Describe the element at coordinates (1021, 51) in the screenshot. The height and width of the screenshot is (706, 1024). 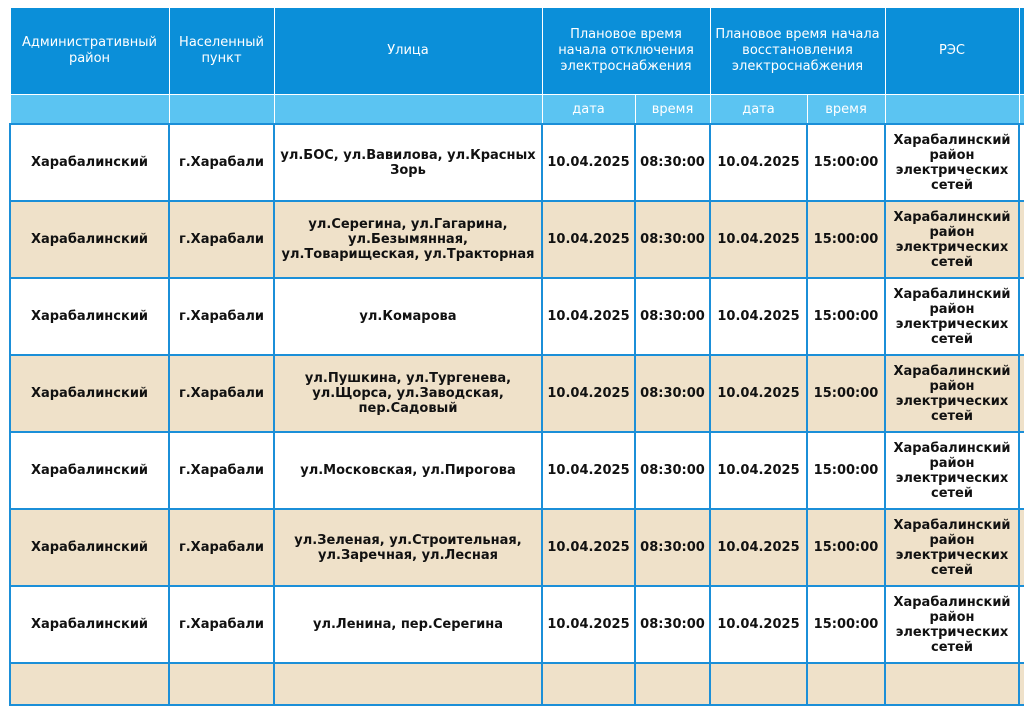
I see `header-extra` at that location.